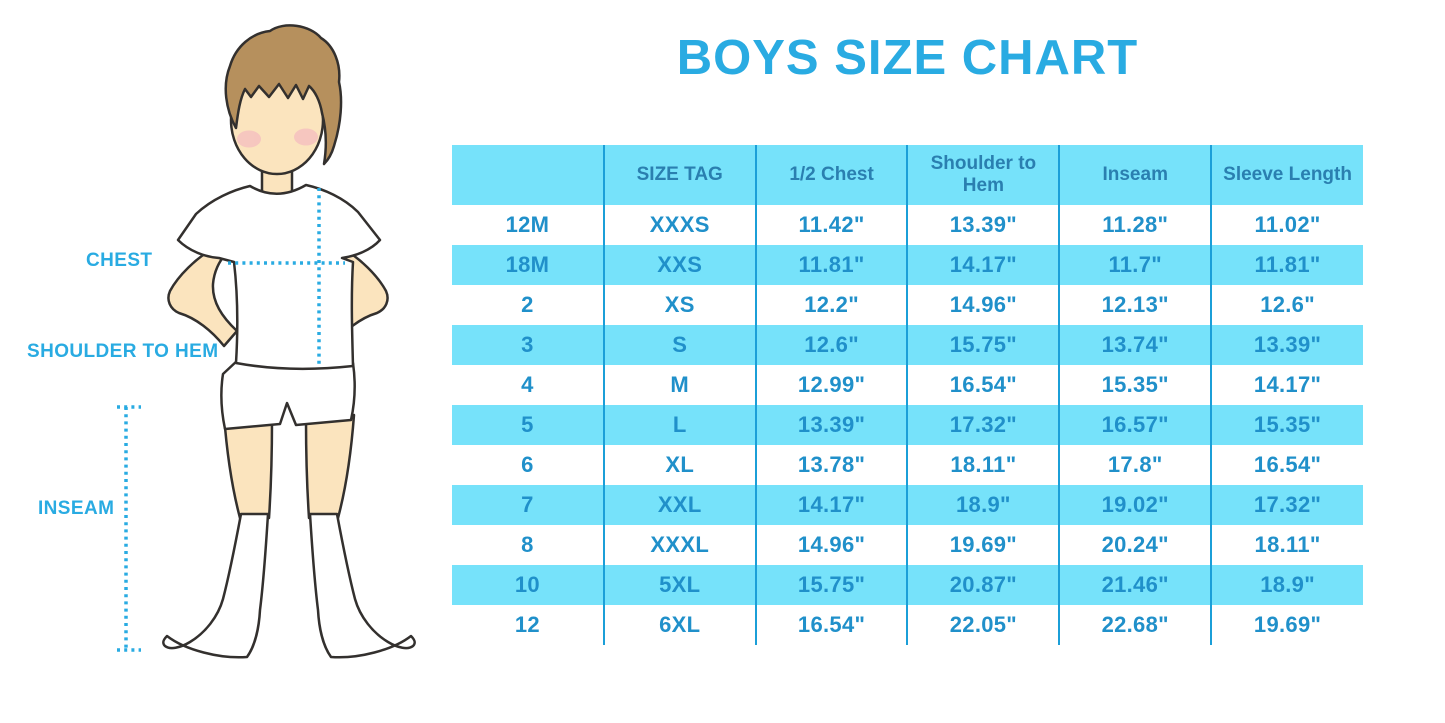 This screenshot has width=1445, height=723. I want to click on table-cell: 6XL, so click(679, 625).